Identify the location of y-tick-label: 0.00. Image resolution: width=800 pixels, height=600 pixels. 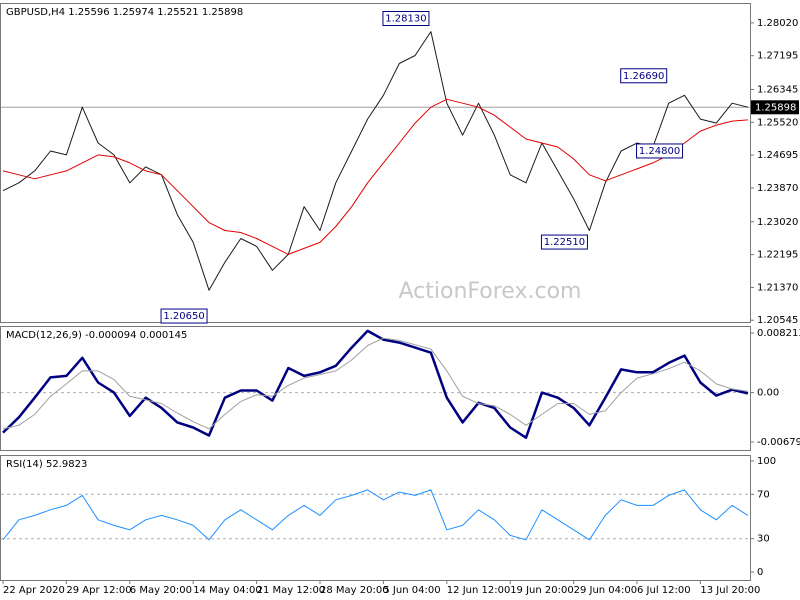
(768, 393).